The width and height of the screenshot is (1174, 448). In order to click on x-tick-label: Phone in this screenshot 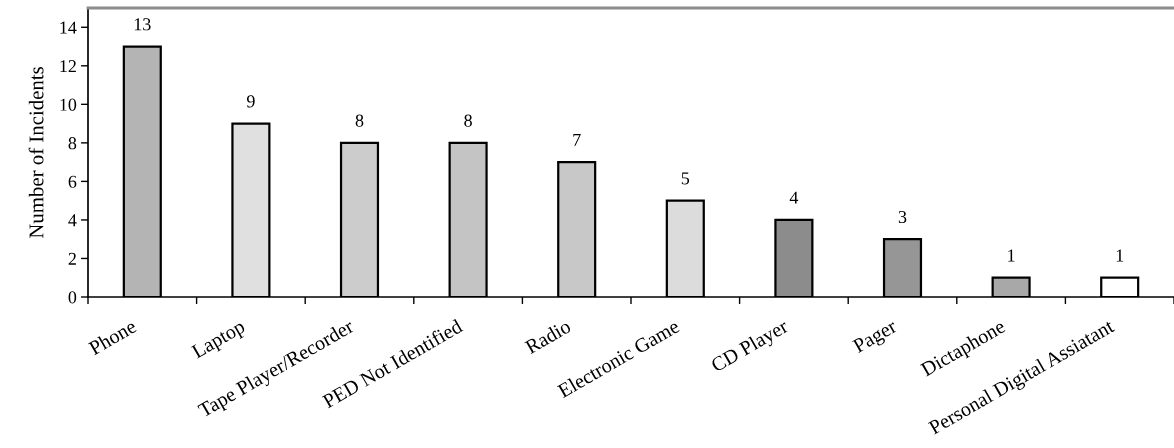, I will do `click(112, 337)`.